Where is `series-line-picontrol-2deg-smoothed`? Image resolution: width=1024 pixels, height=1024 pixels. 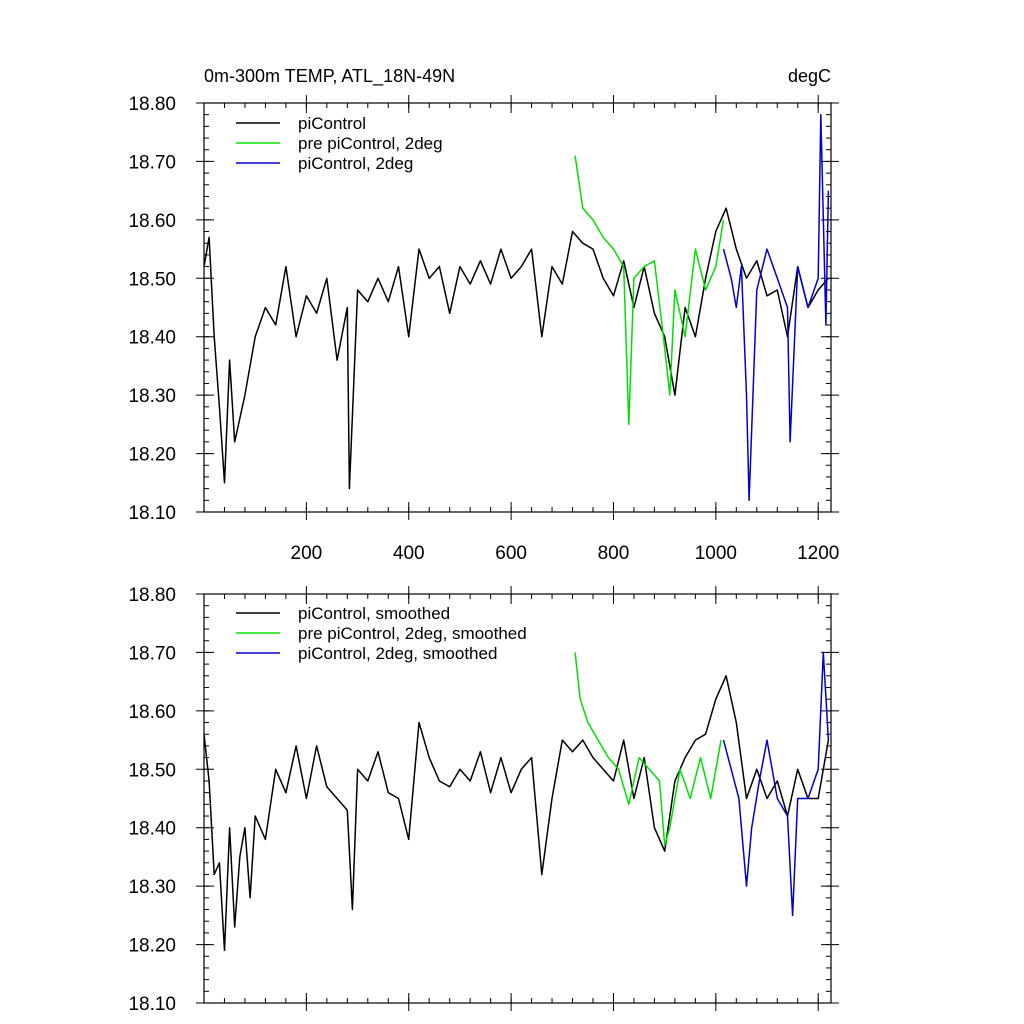 series-line-picontrol-2deg-smoothed is located at coordinates (776, 784).